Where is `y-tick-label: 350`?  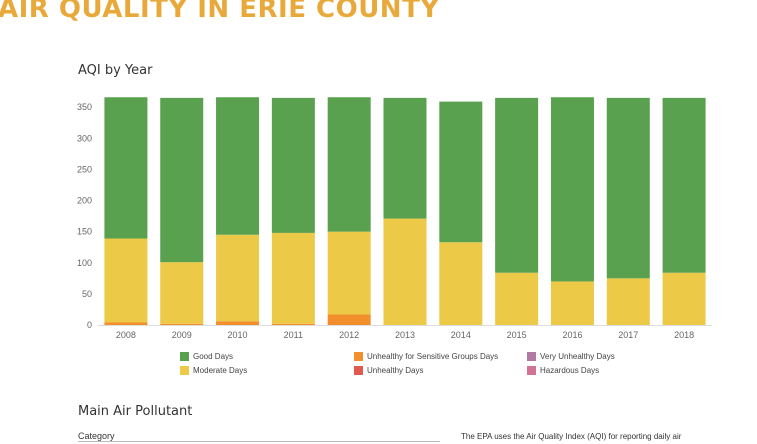
y-tick-label: 350 is located at coordinates (84, 107).